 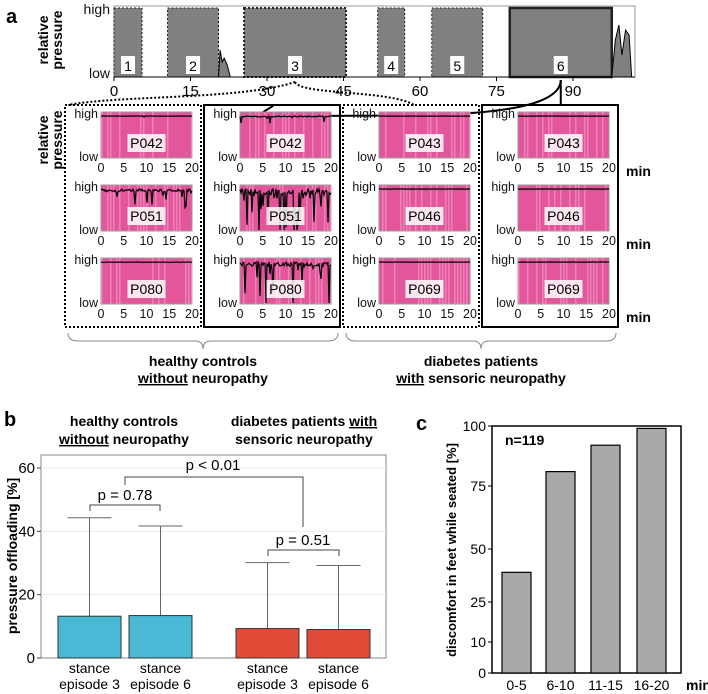 What do you see at coordinates (638, 317) in the screenshot?
I see `row-unit-label: min` at bounding box center [638, 317].